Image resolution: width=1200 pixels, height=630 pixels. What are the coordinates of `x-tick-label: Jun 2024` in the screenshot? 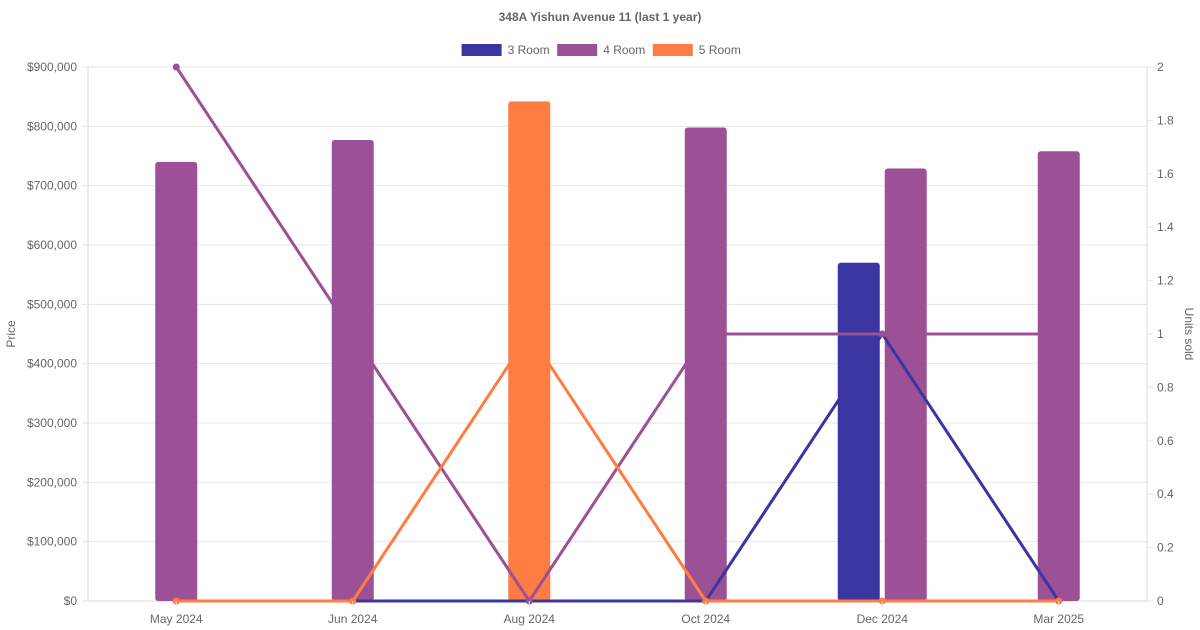 It's located at (353, 619).